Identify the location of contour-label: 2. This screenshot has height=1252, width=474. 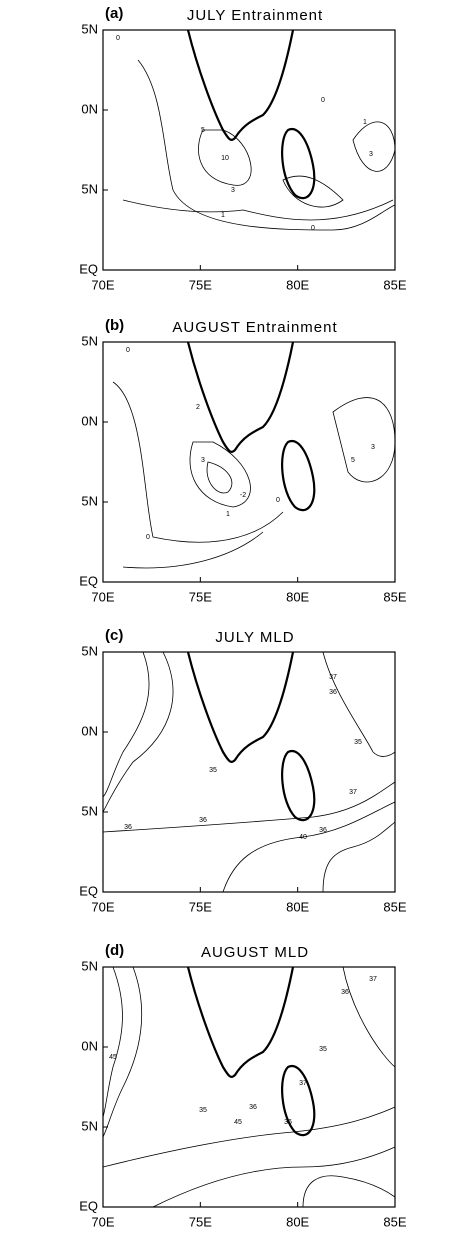
(198, 407).